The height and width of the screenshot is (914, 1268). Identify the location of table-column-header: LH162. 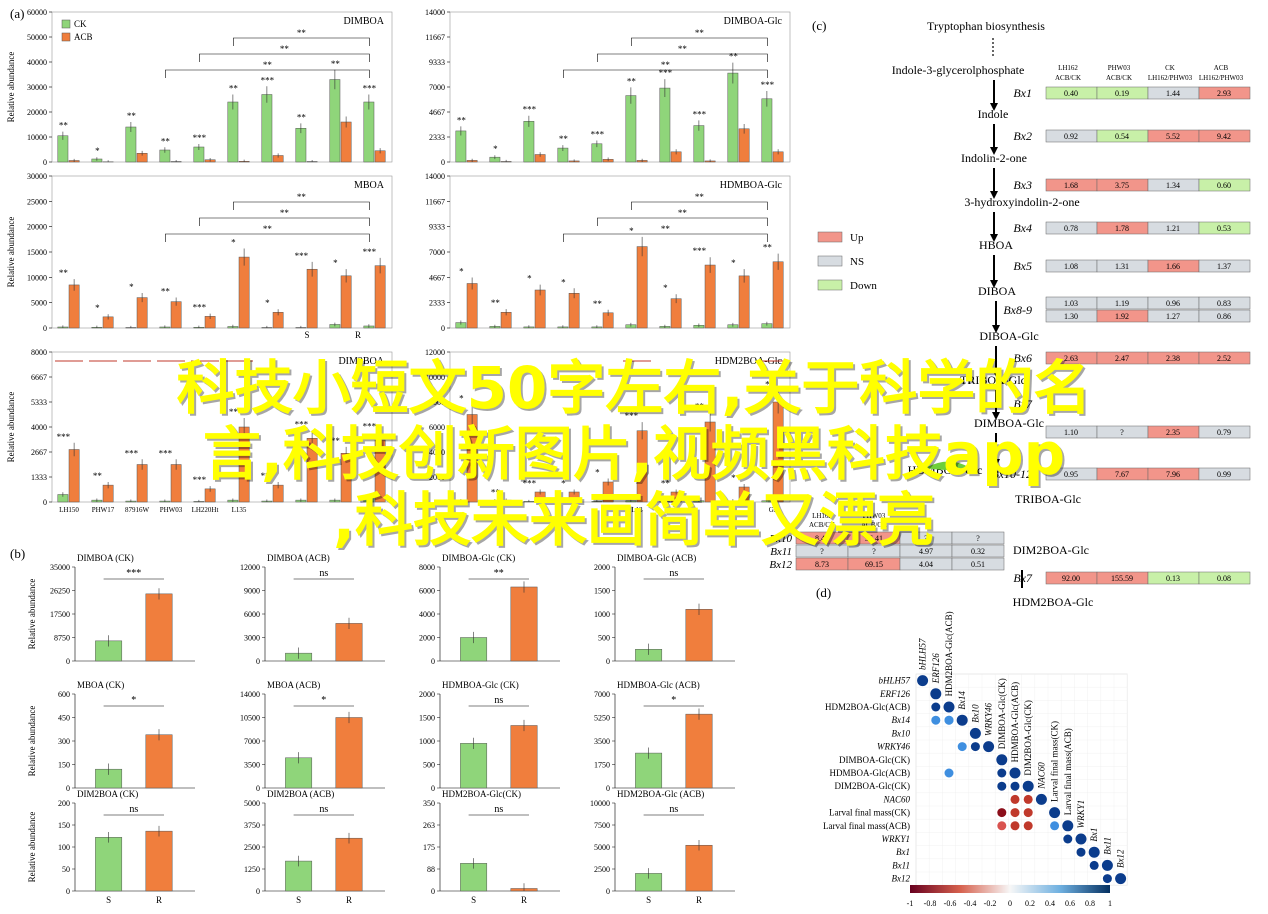
(822, 516).